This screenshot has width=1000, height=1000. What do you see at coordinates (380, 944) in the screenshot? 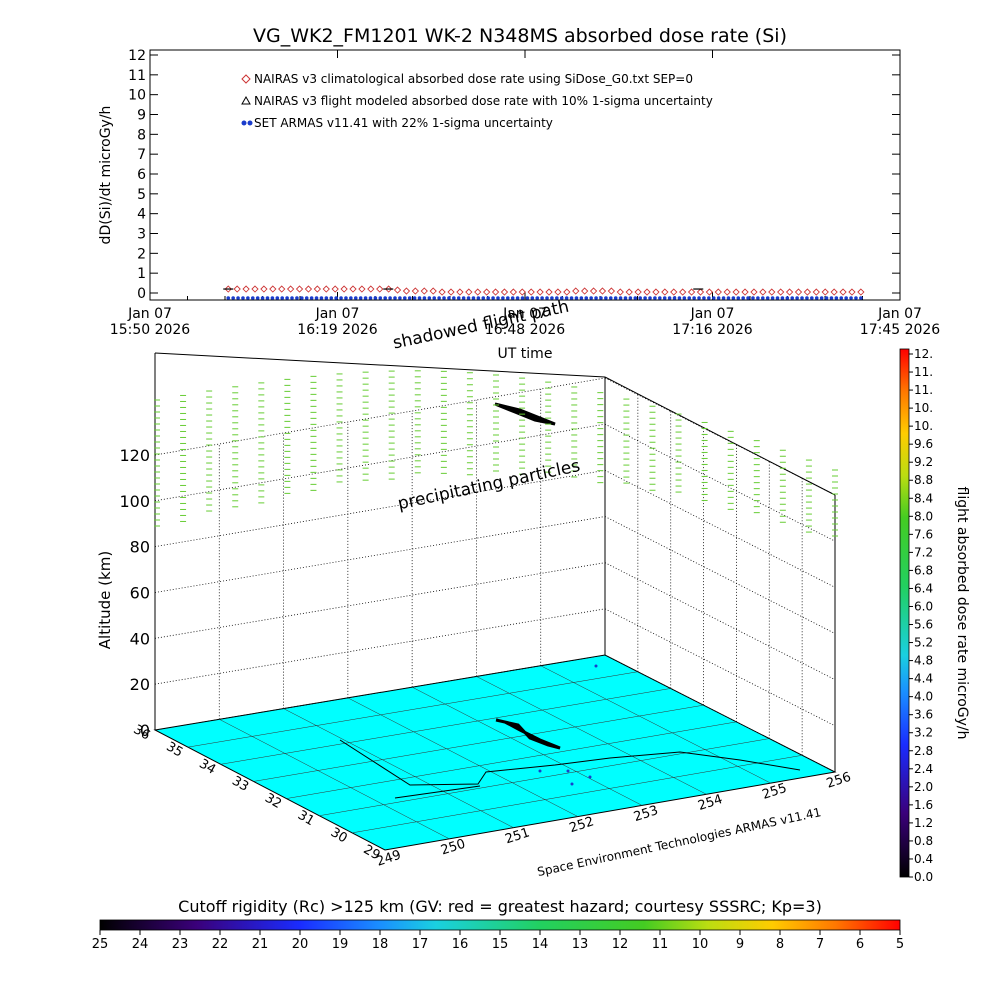
I see `bottom-colorbar-tick-label: 18` at bounding box center [380, 944].